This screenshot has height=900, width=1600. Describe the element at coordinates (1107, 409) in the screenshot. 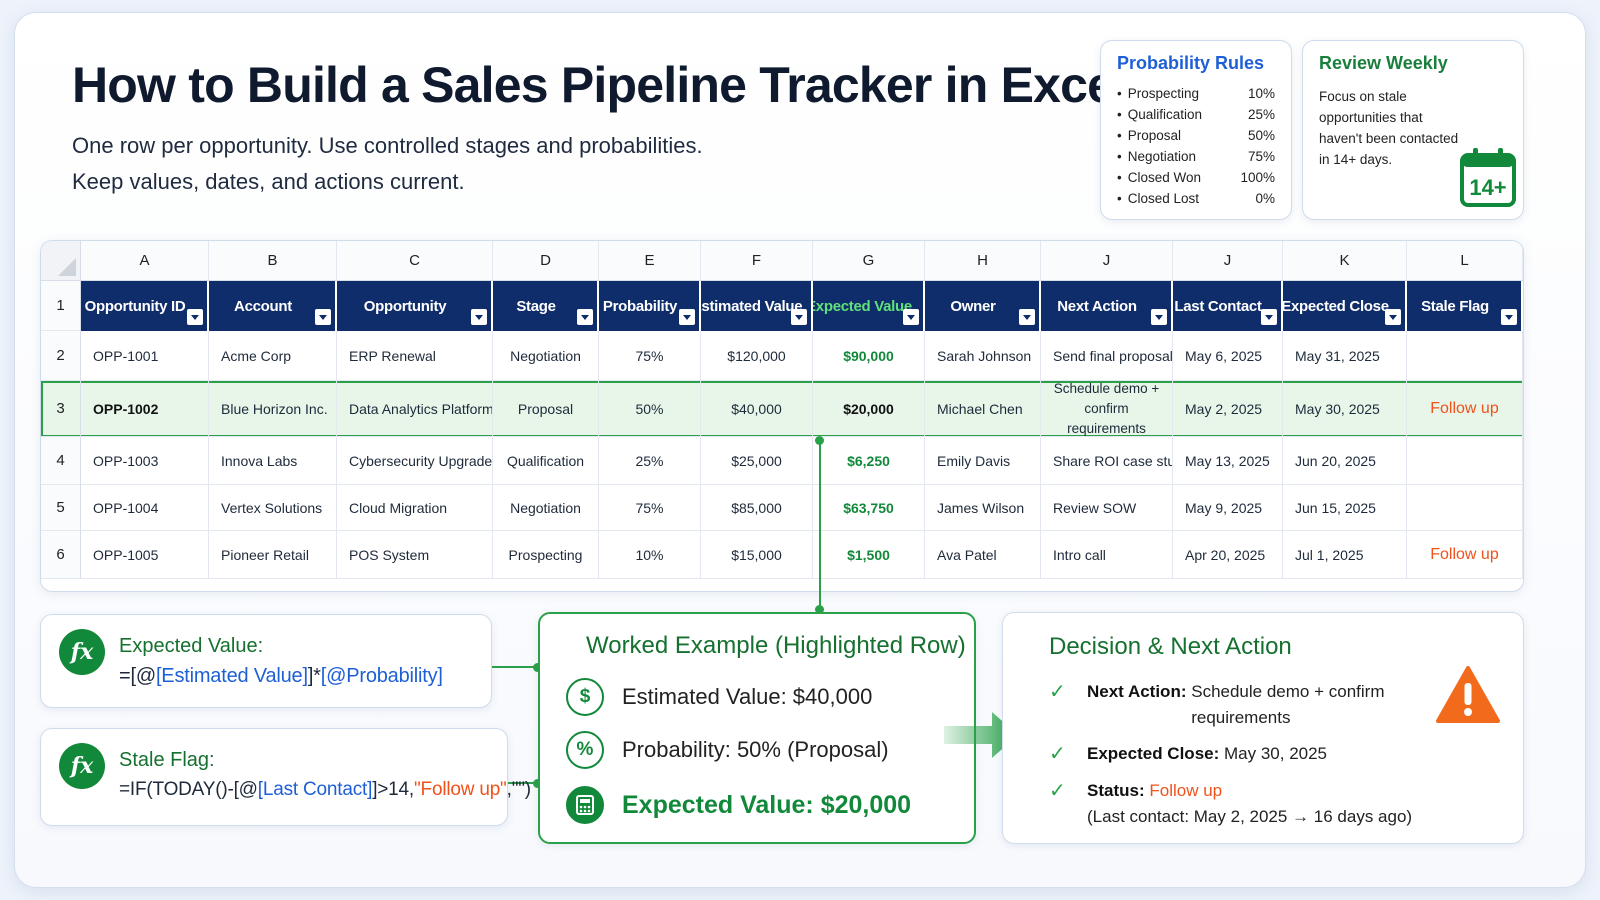

I see `cell-next-action: Schedule demo + confirm requirements` at that location.